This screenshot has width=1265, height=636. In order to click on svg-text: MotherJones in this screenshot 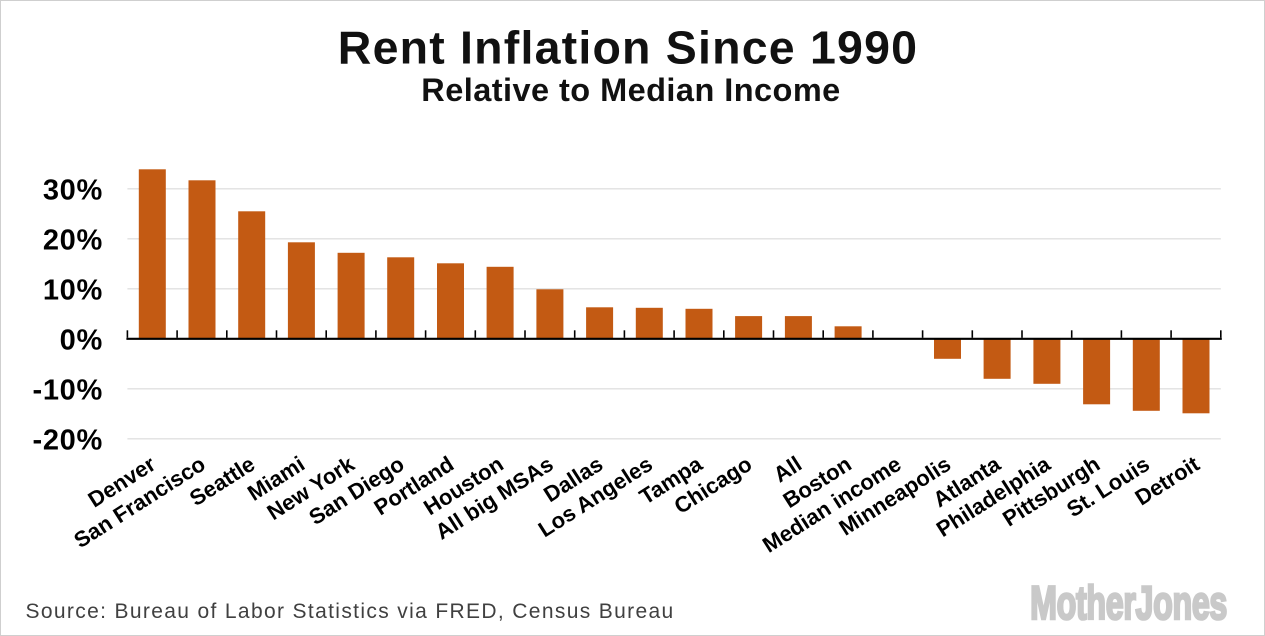, I will do `click(1128, 603)`.